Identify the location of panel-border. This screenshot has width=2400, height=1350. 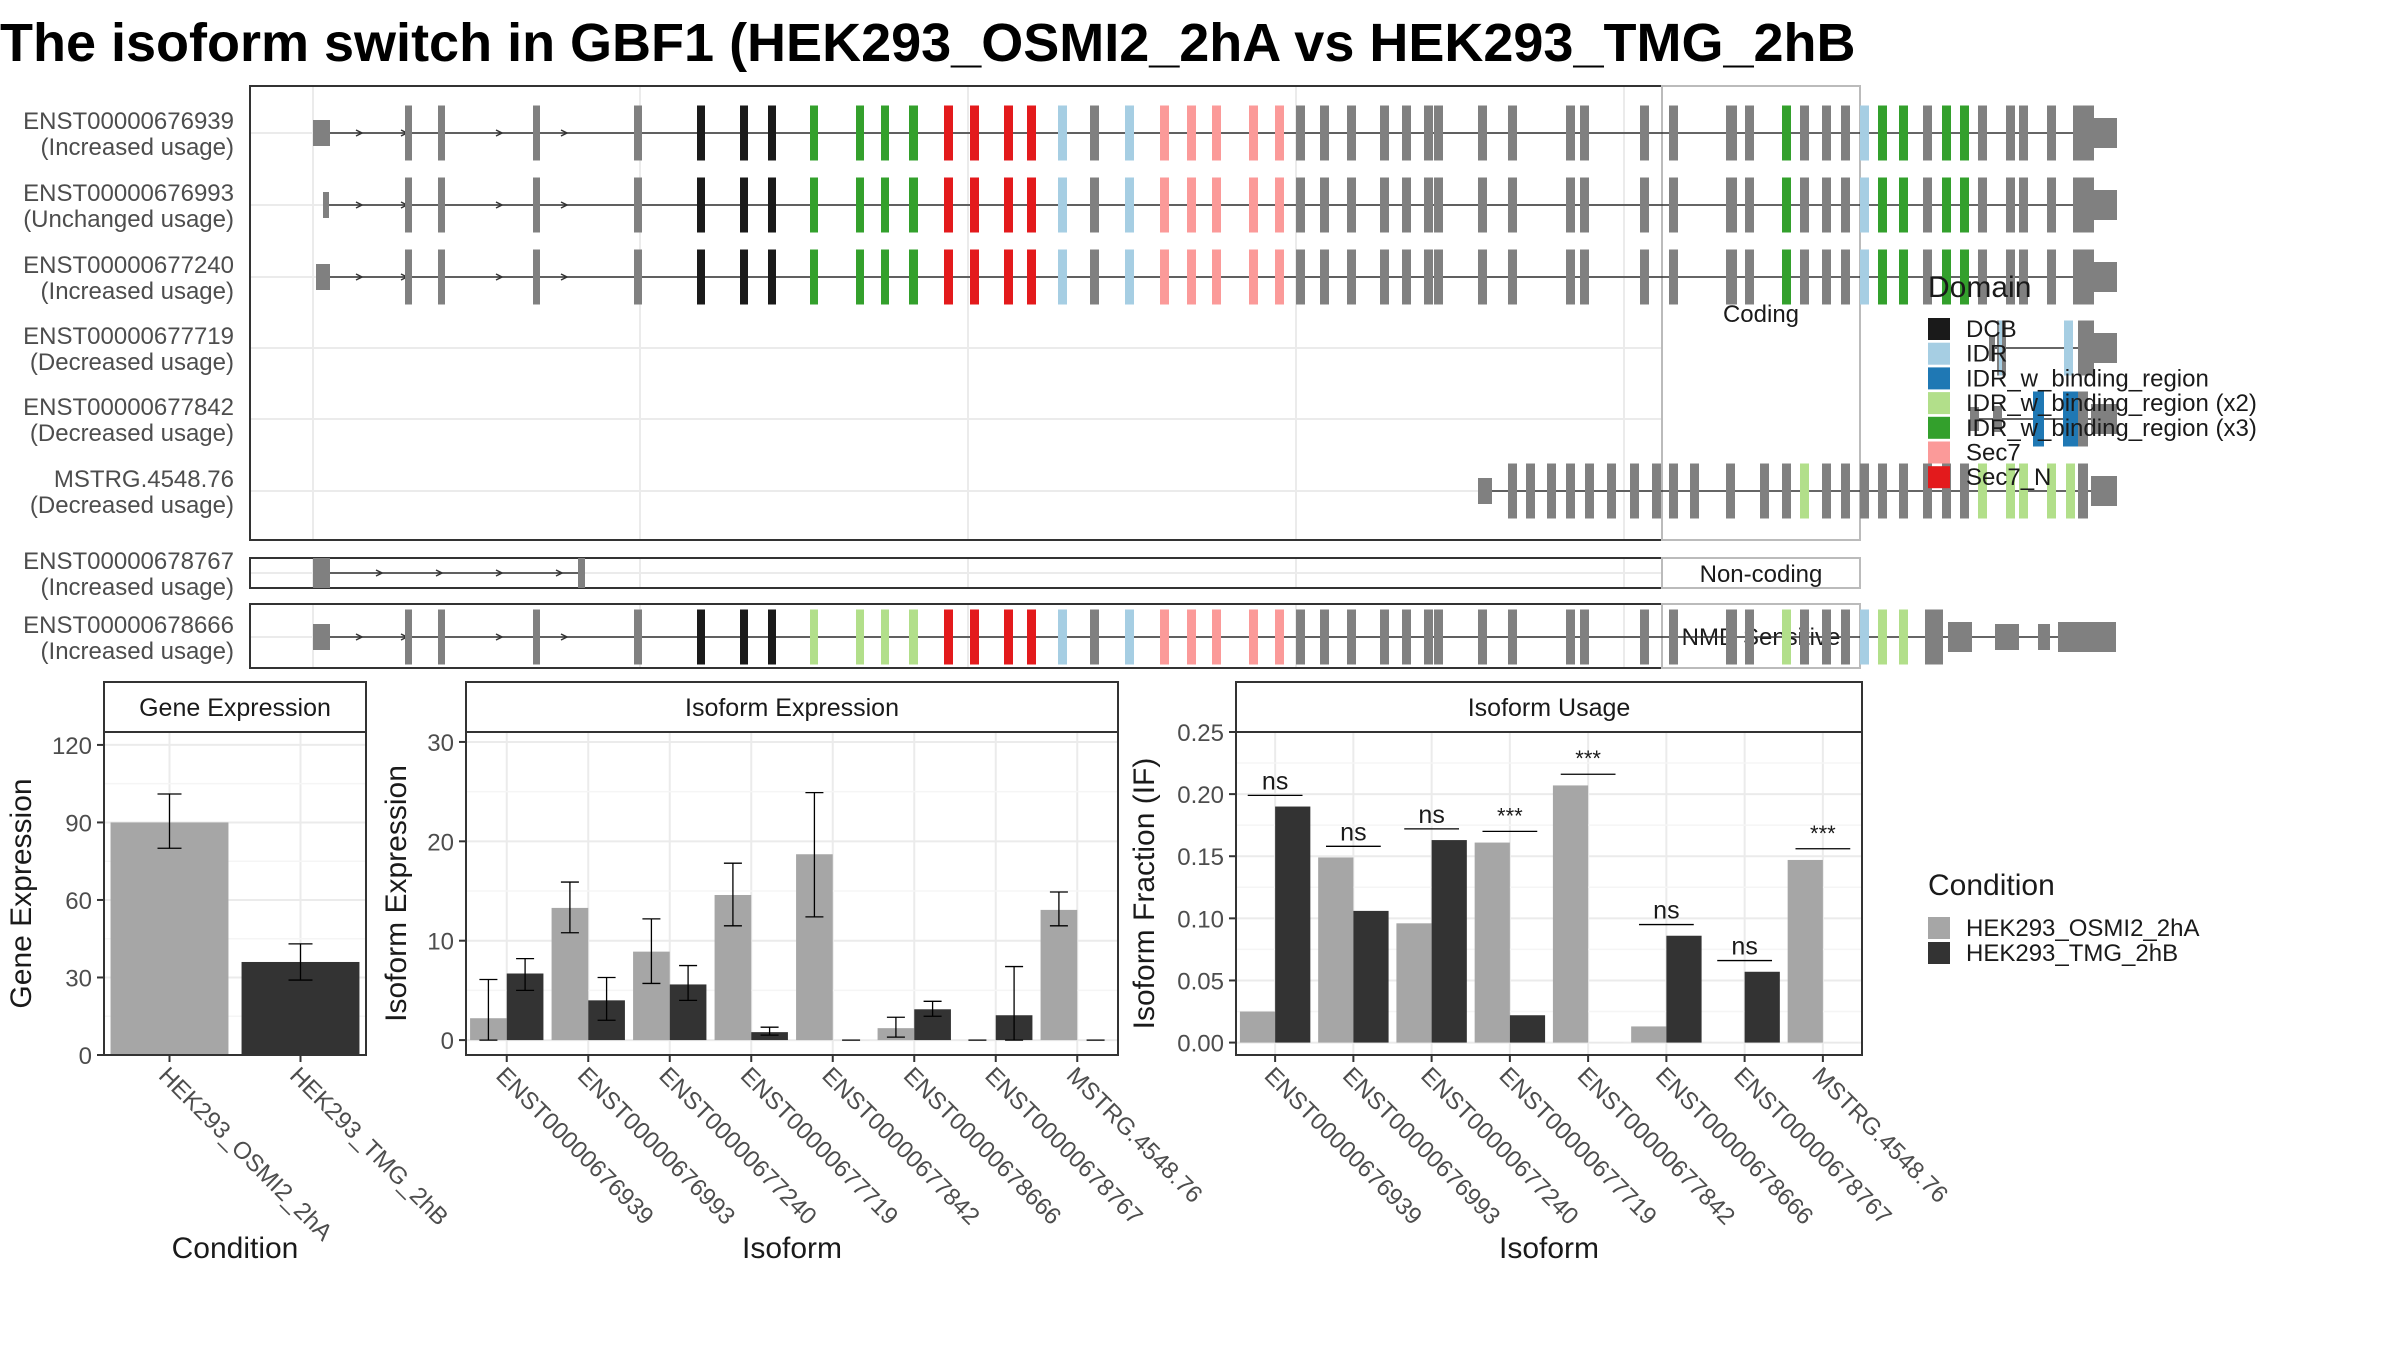
(1549, 893).